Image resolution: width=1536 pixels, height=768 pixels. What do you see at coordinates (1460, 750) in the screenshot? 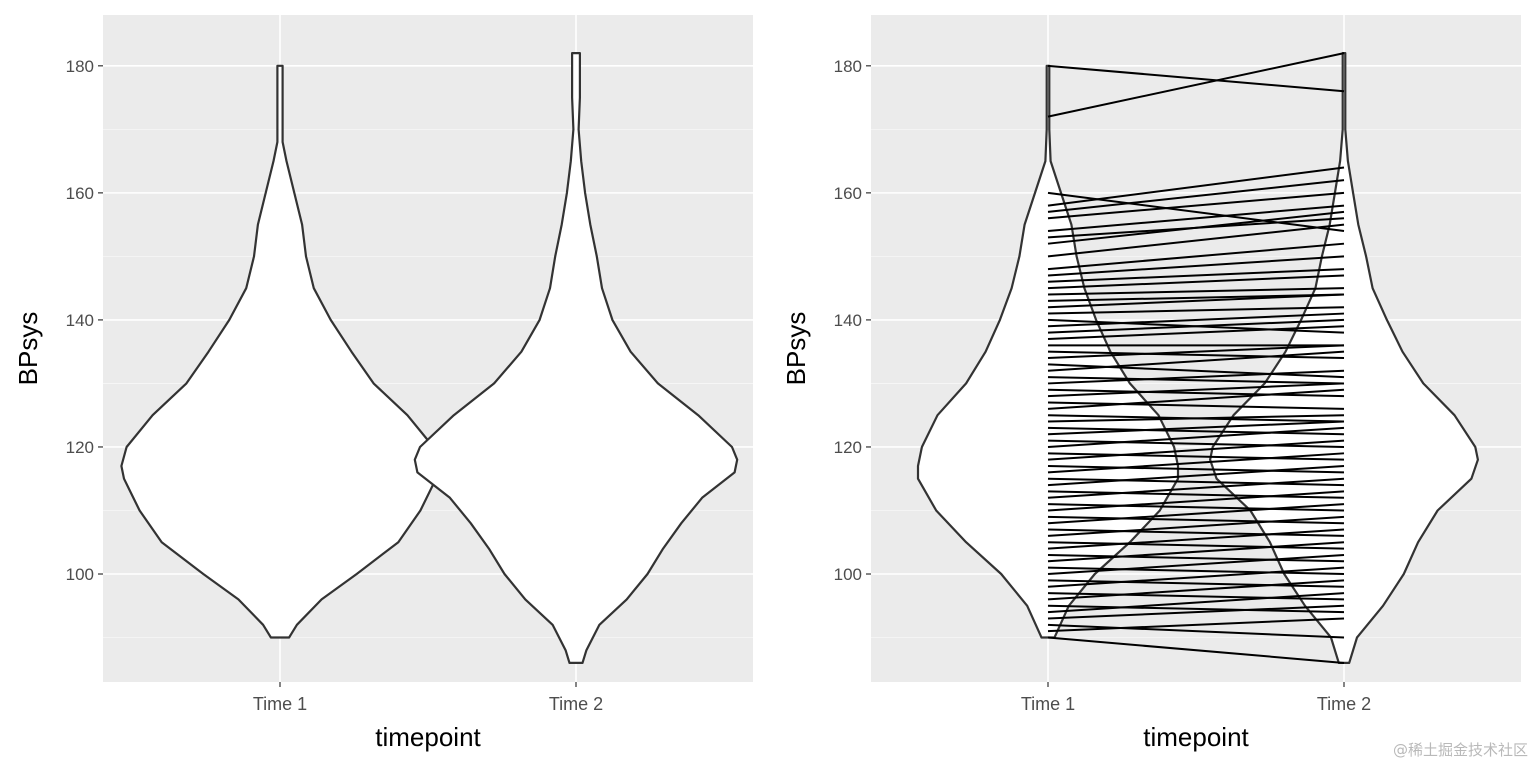
I see `watermark: @稀土掘金技术社区` at bounding box center [1460, 750].